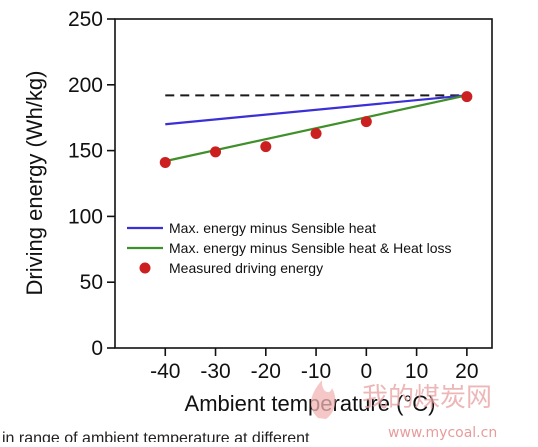 The height and width of the screenshot is (447, 538). I want to click on x-tick-label: 0, so click(366, 371).